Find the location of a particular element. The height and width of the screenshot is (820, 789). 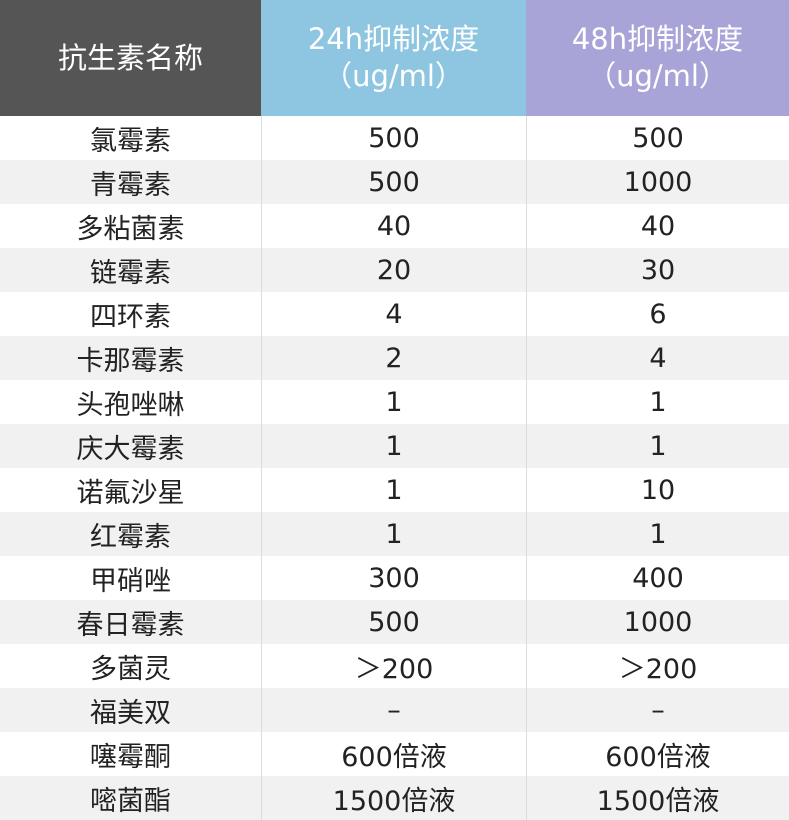

table-row: 噻霉酮 600倍液 600倍液 is located at coordinates (394, 754).